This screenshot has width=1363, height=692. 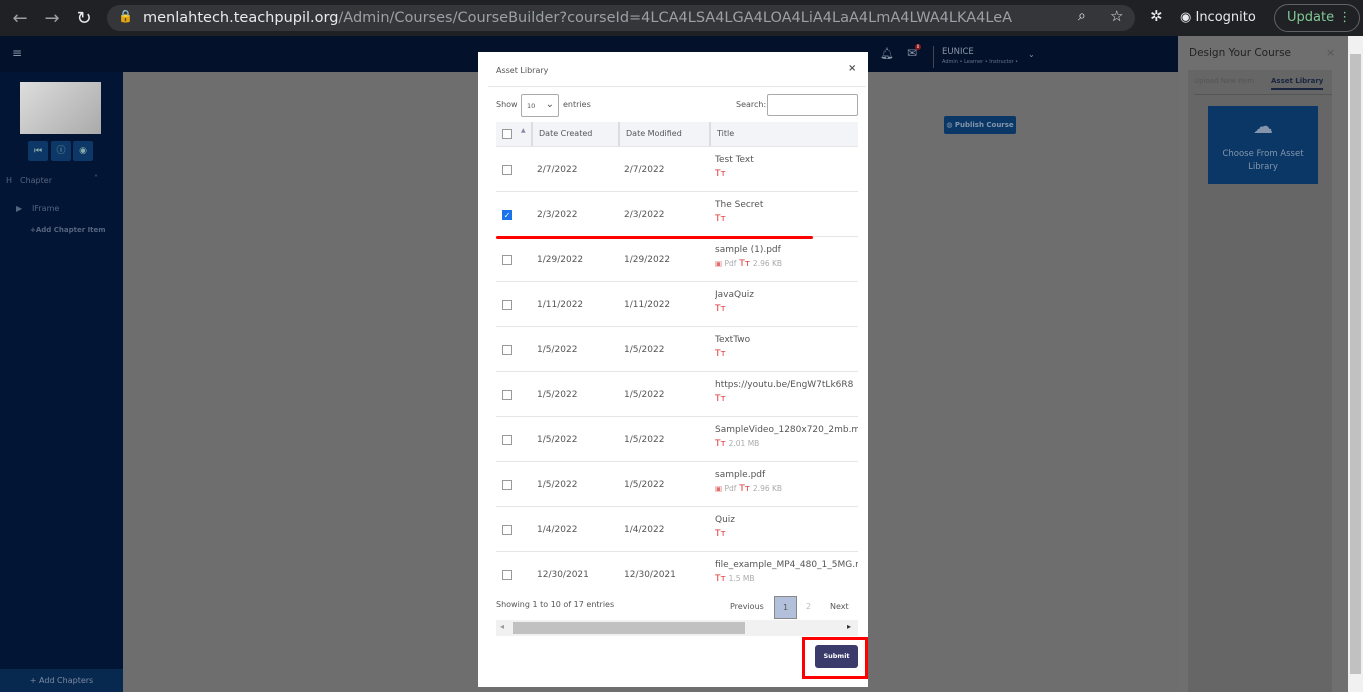 What do you see at coordinates (839, 606) in the screenshot?
I see `next-button: Next` at bounding box center [839, 606].